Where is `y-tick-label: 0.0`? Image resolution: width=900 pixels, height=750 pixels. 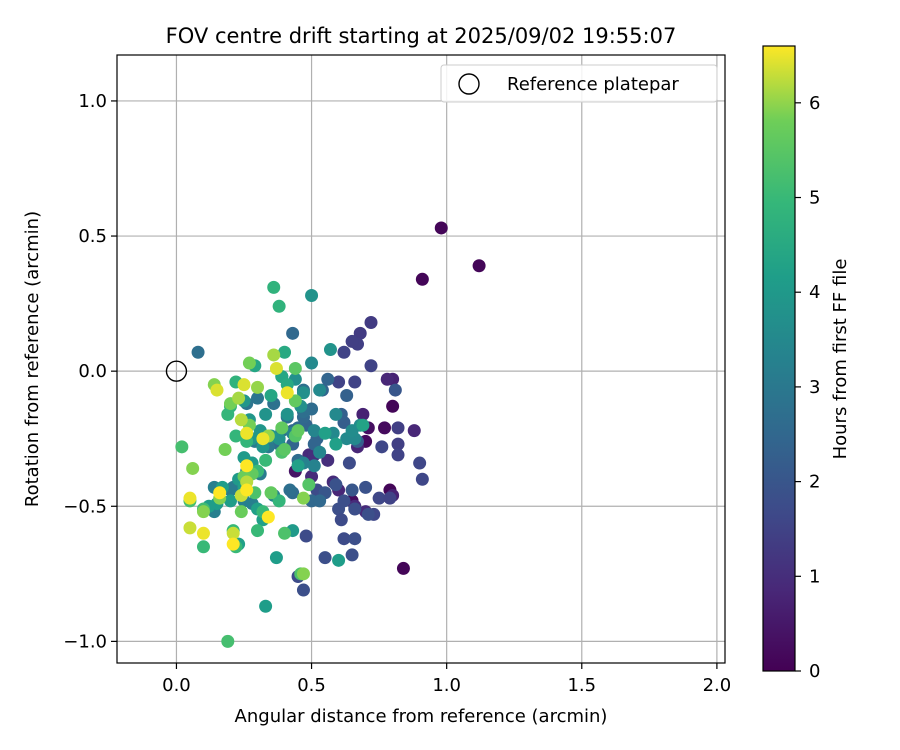
y-tick-label: 0.0 is located at coordinates (92, 371).